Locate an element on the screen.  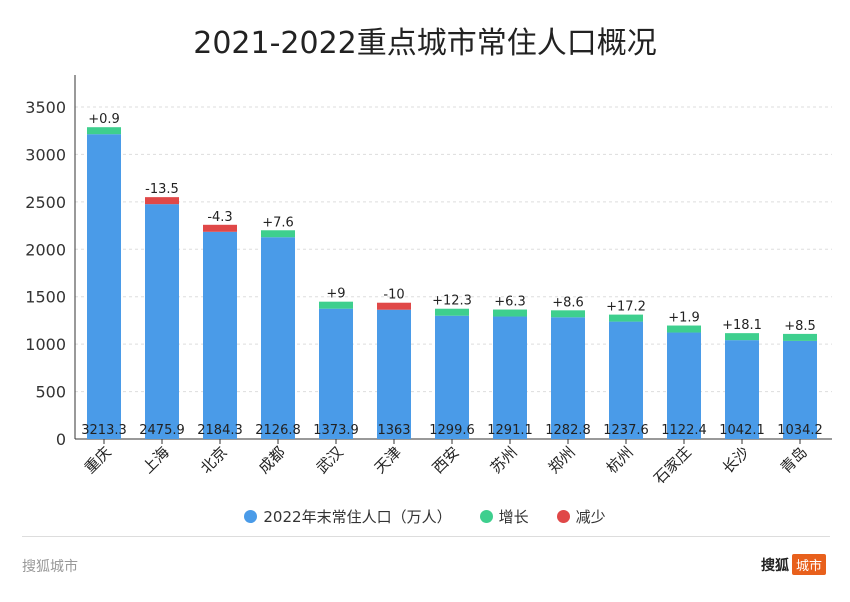
change-label: +8.5 is located at coordinates (800, 326).